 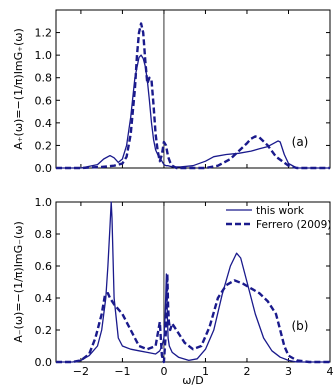 I want to click on x-tick-label: 0, so click(x=163, y=371).